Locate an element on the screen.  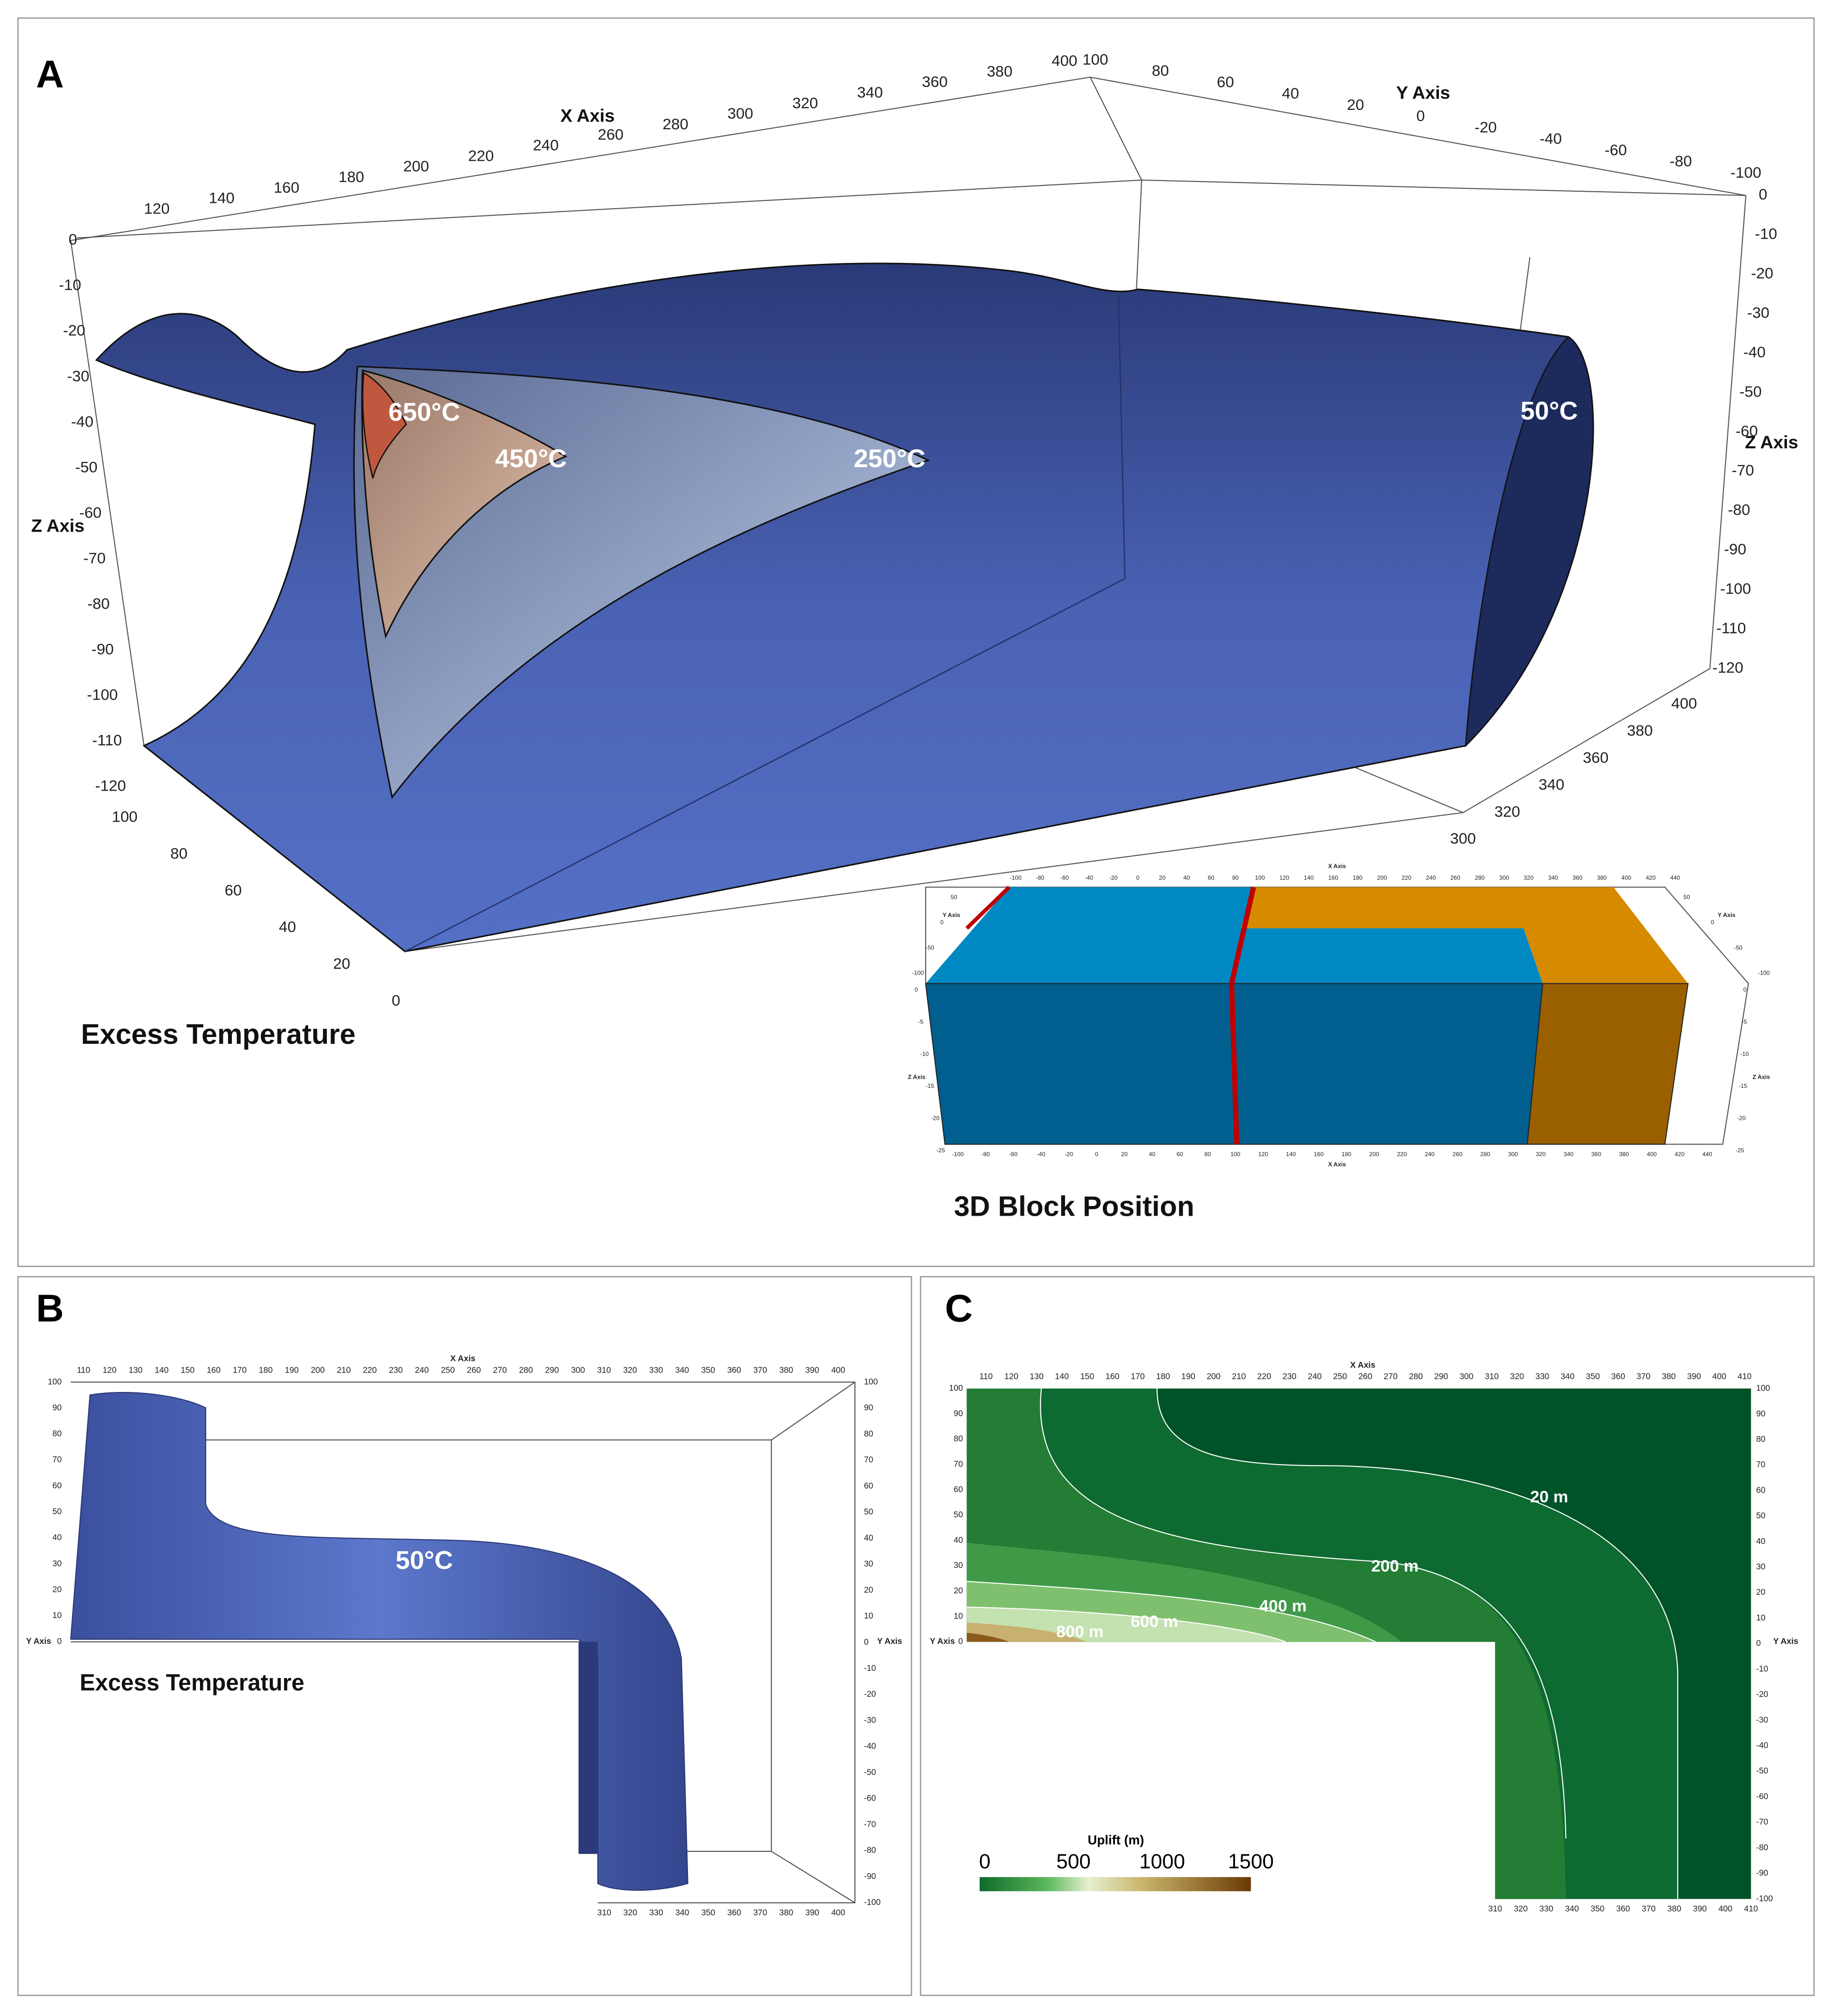
tick-label: -110 is located at coordinates (1731, 628).